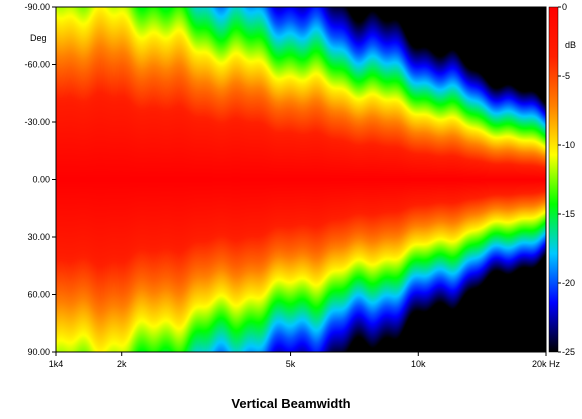 This screenshot has width=582, height=419. What do you see at coordinates (566, 76) in the screenshot?
I see `colorbar-tick-label: -5` at bounding box center [566, 76].